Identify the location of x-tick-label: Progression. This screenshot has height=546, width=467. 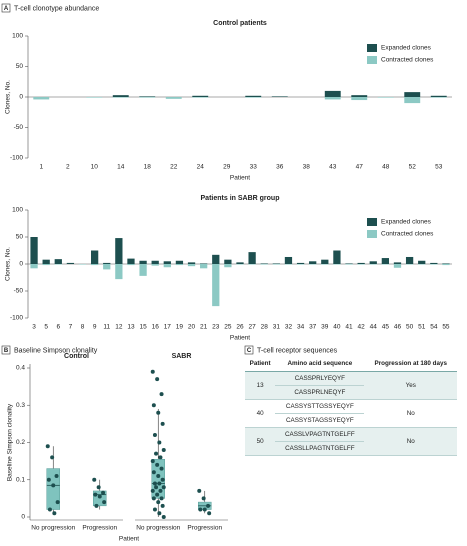
(204, 528).